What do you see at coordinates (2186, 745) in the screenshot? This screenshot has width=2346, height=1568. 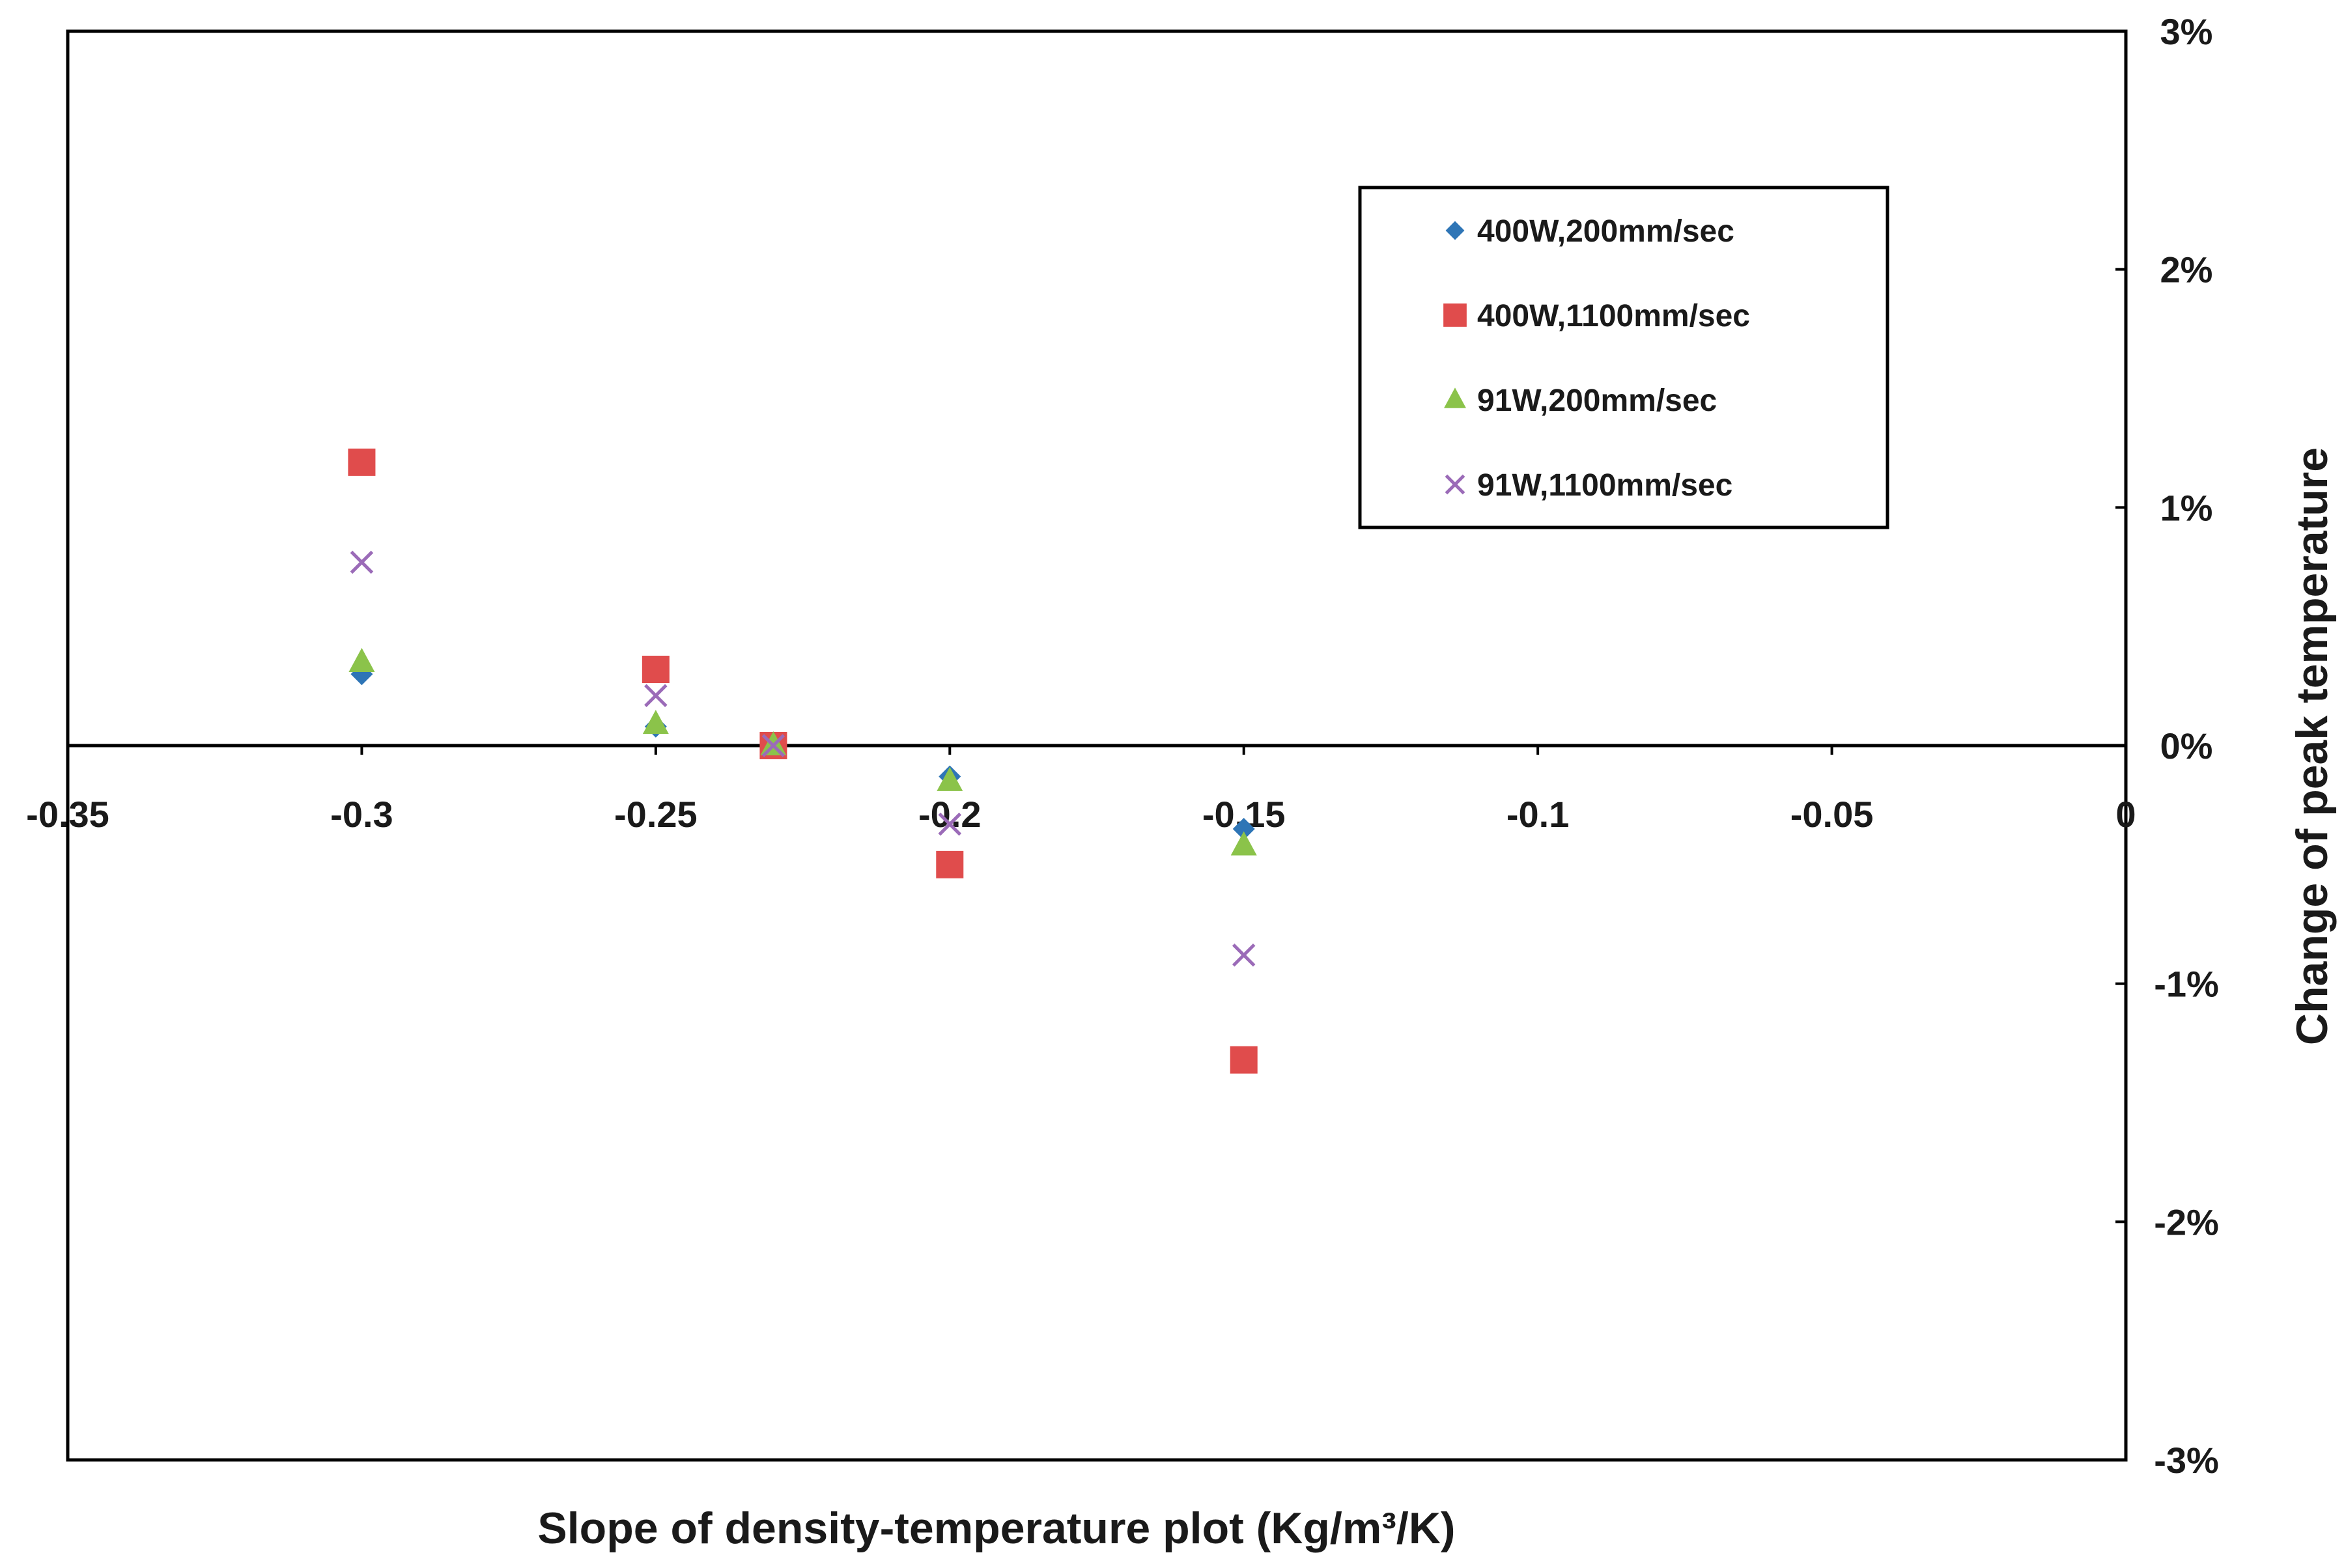 I see `y-tick-label: 0%` at bounding box center [2186, 745].